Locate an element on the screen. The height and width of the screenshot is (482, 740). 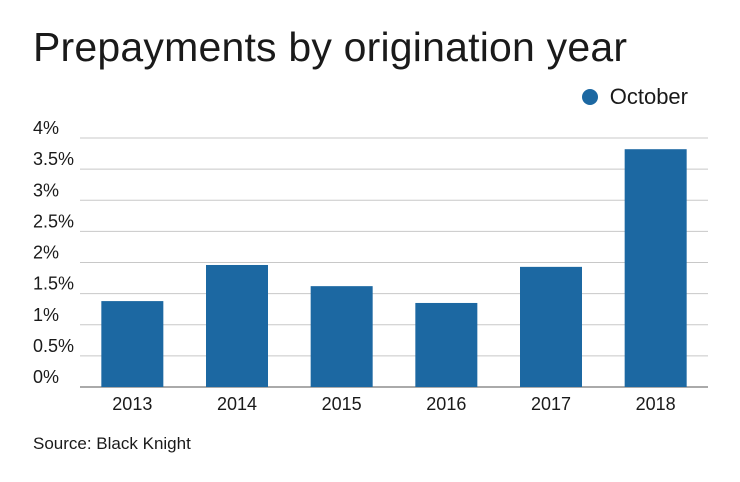
y-tick-label: 2% is located at coordinates (46, 253).